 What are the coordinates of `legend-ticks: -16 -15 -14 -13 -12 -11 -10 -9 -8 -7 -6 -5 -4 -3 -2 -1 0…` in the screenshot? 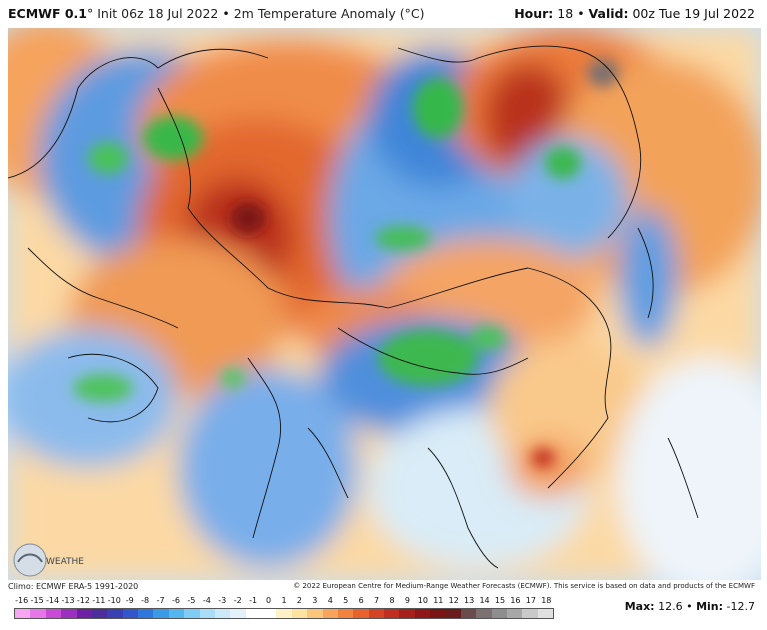 It's located at (284, 602).